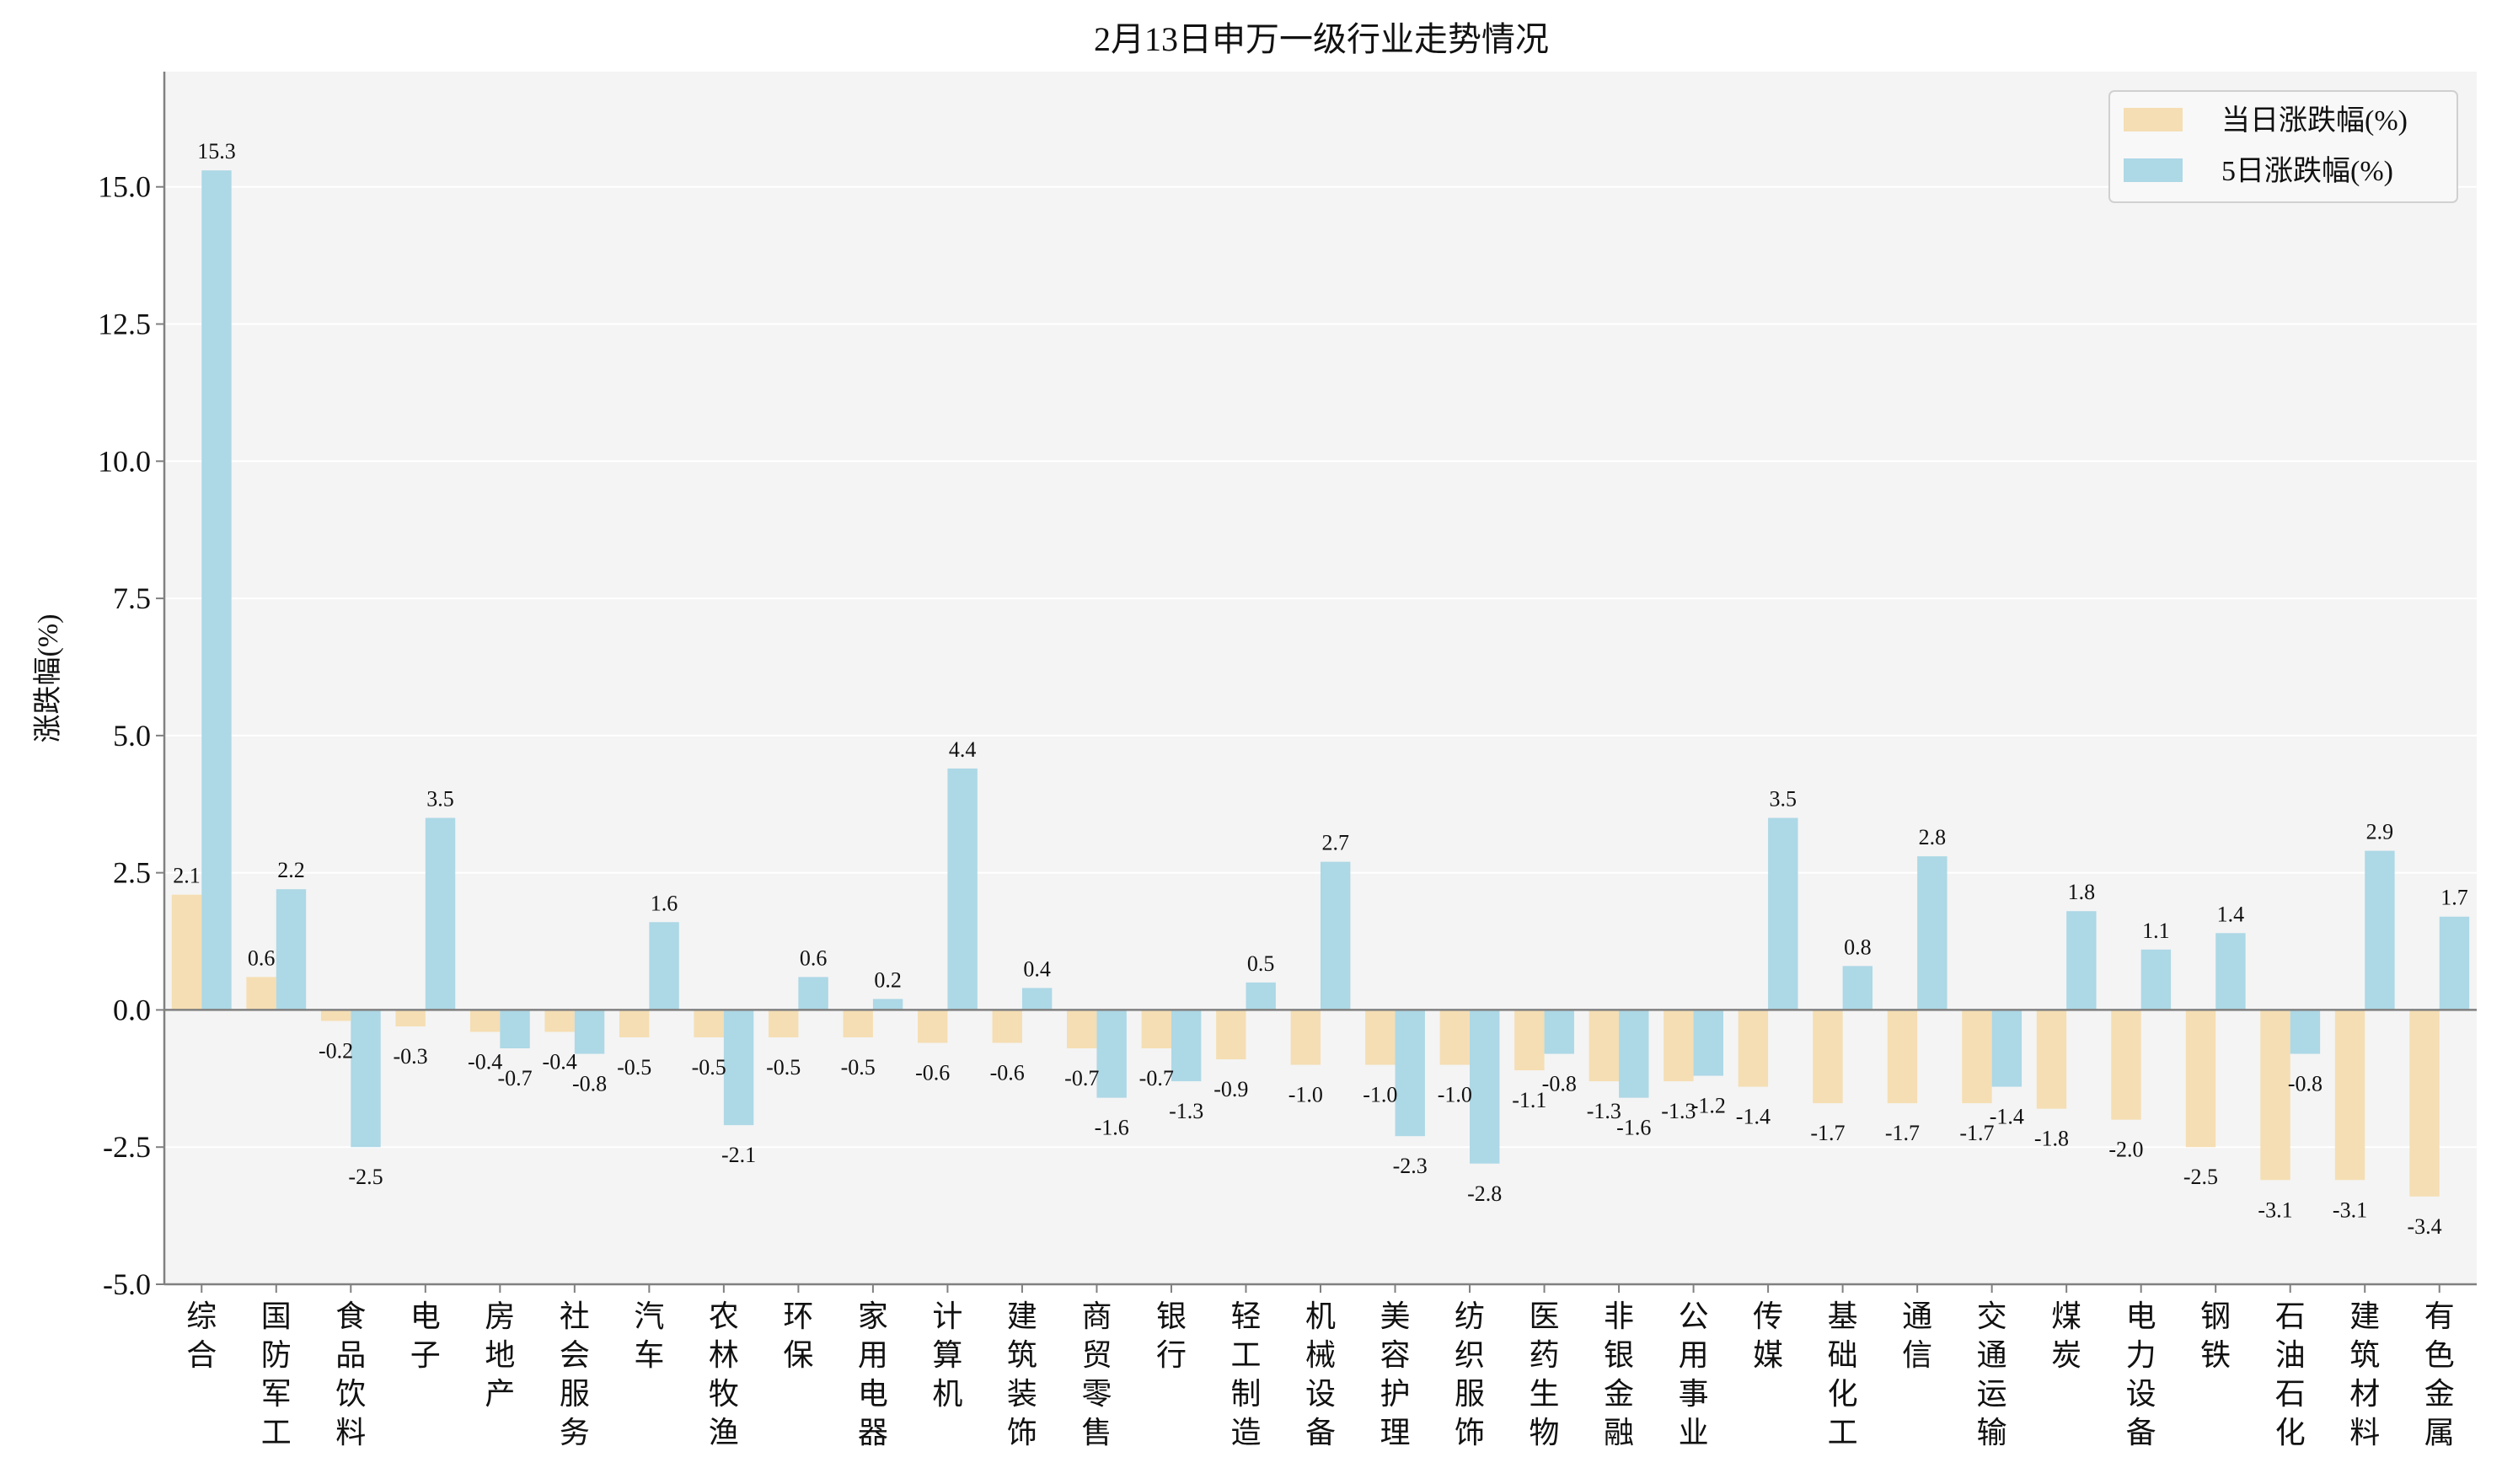  What do you see at coordinates (1545, 1374) in the screenshot?
I see `x-tick-label: 医药生物` at bounding box center [1545, 1374].